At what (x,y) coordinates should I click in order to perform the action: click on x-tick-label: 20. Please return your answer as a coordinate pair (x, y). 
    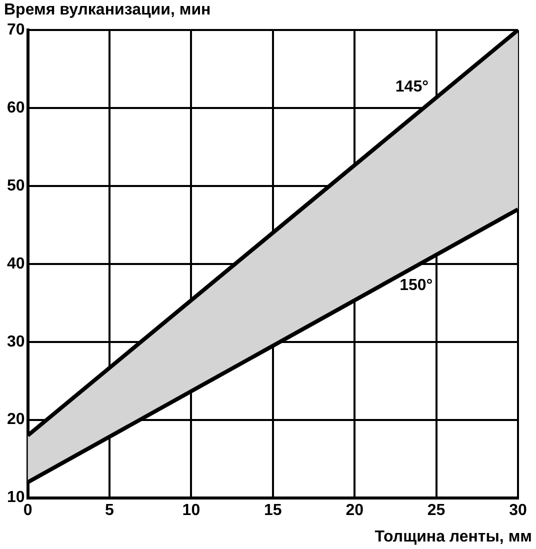
    Looking at the image, I should click on (355, 510).